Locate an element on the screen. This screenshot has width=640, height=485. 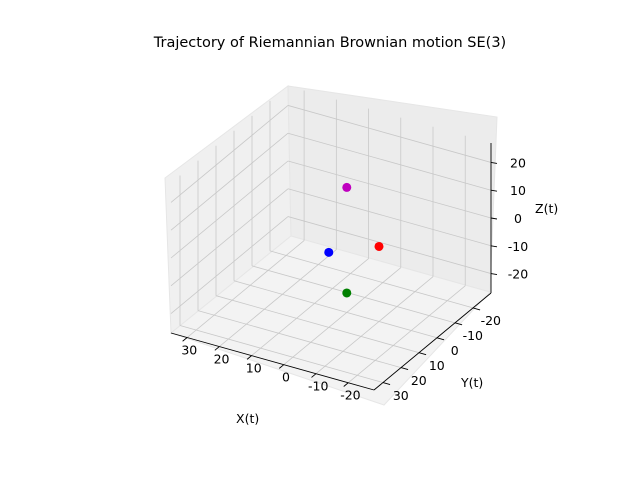
z-tick-label: -20 is located at coordinates (518, 274).